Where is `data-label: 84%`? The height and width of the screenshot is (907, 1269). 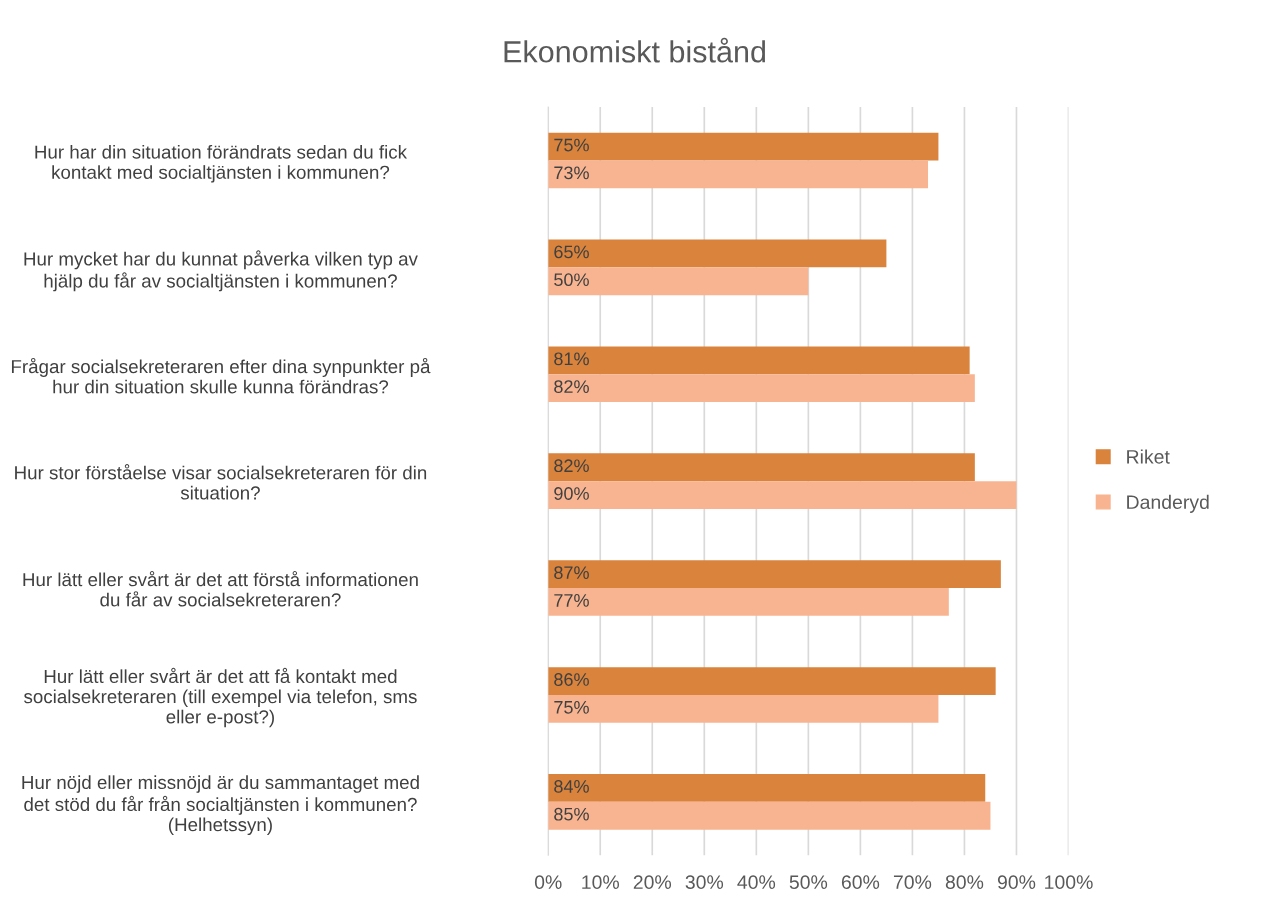 data-label: 84% is located at coordinates (571, 786).